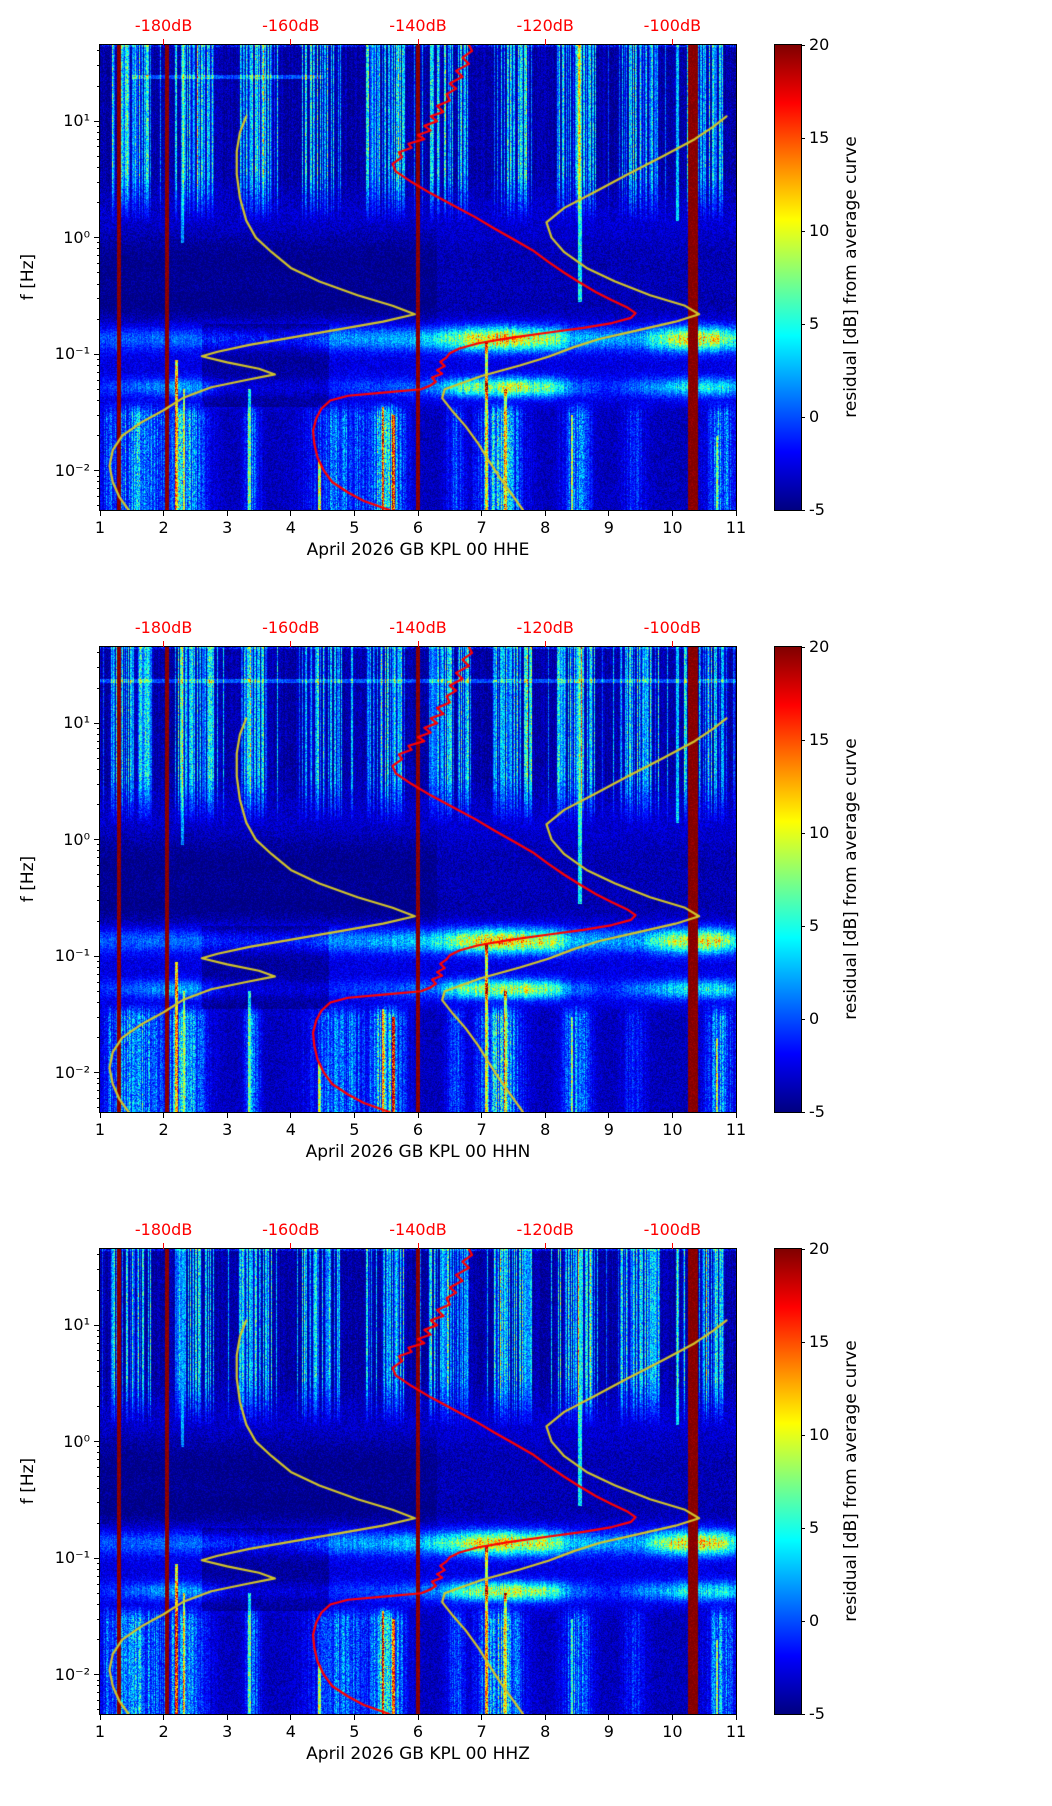 Image resolution: width=1052 pixels, height=1806 pixels. Describe the element at coordinates (851, 879) in the screenshot. I see `colorbar-label-hhn: residual [dB] from average curve` at that location.